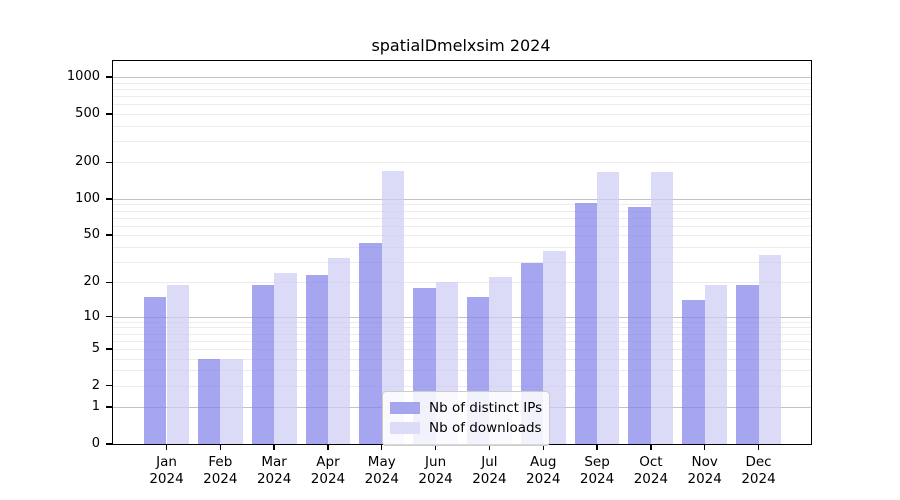 The image size is (900, 500). What do you see at coordinates (166, 470) in the screenshot?
I see `x-tick-label: Jan 2024` at bounding box center [166, 470].